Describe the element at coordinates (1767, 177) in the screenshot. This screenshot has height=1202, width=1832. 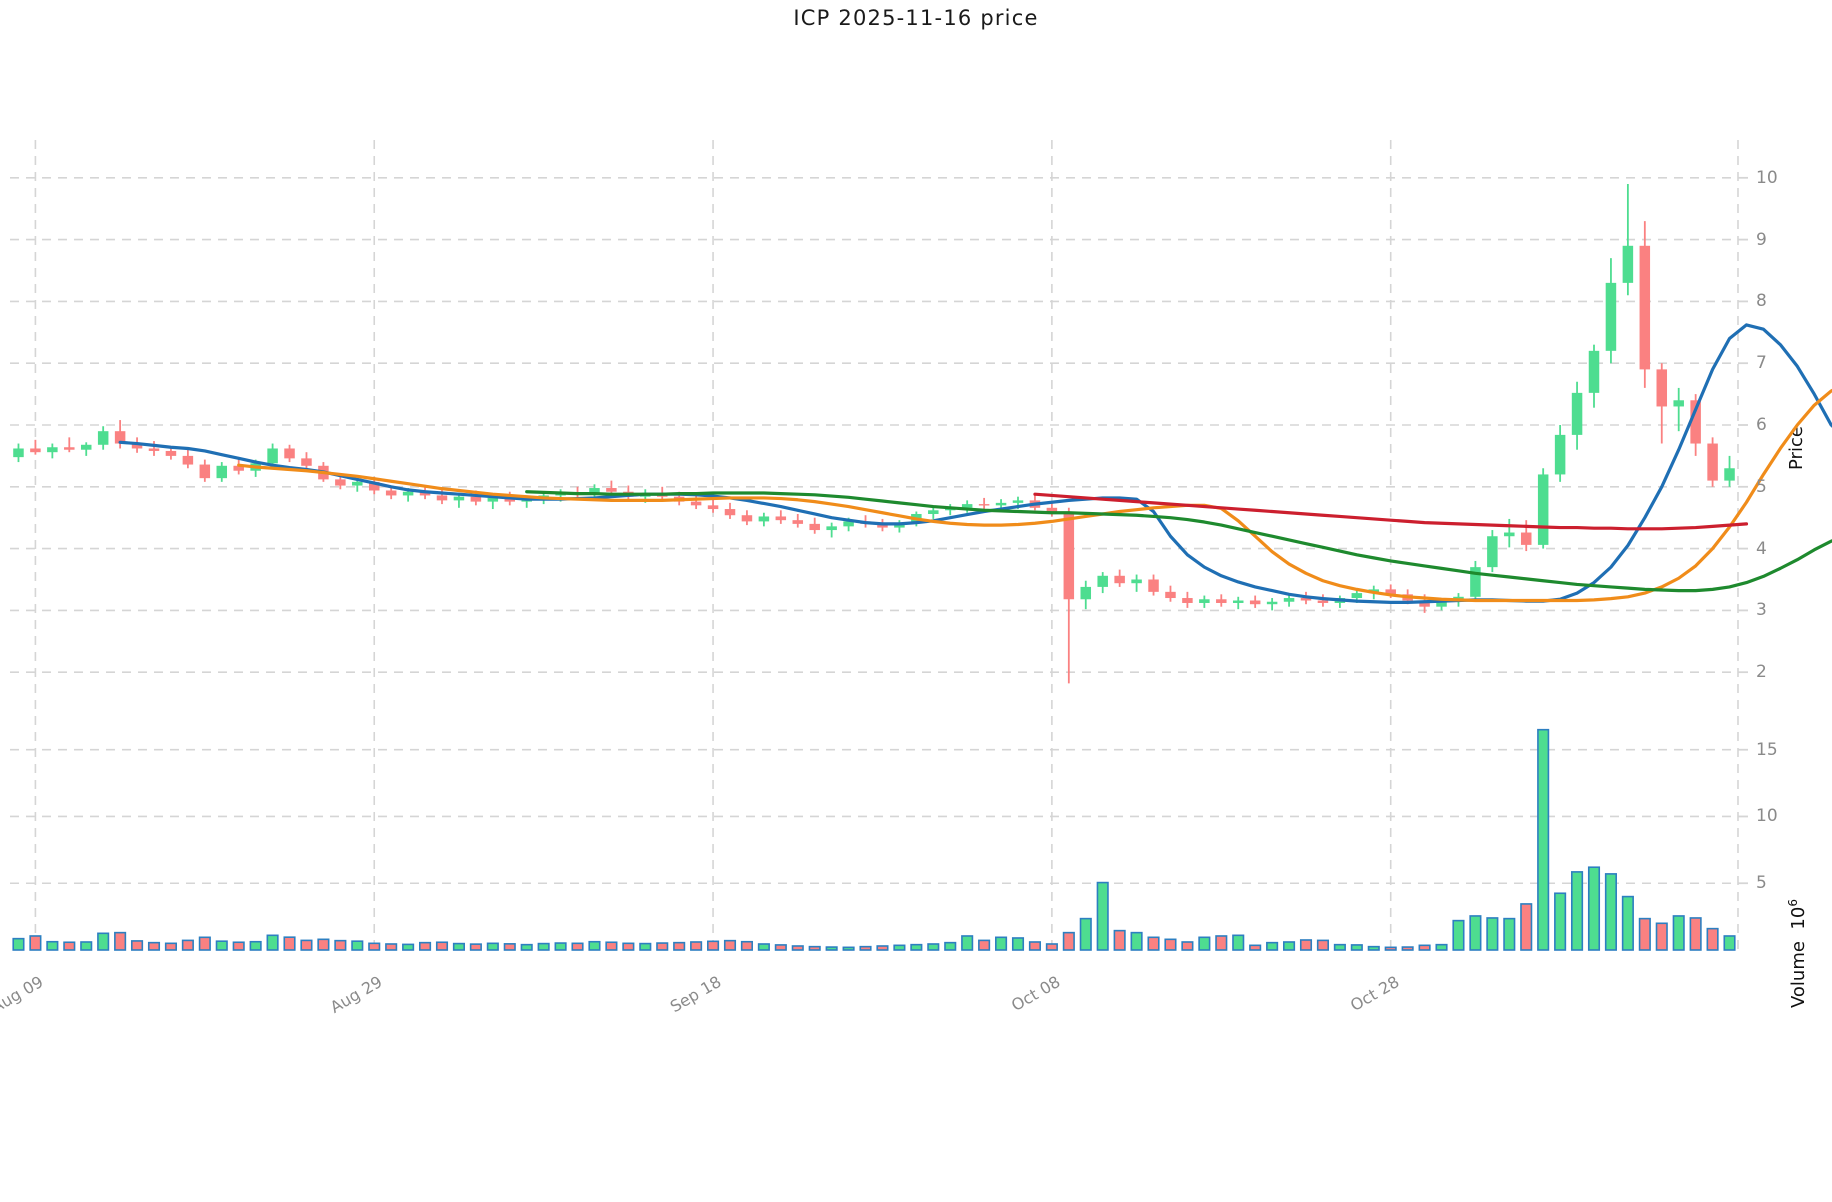
I see `price-tick-label: 10` at that location.